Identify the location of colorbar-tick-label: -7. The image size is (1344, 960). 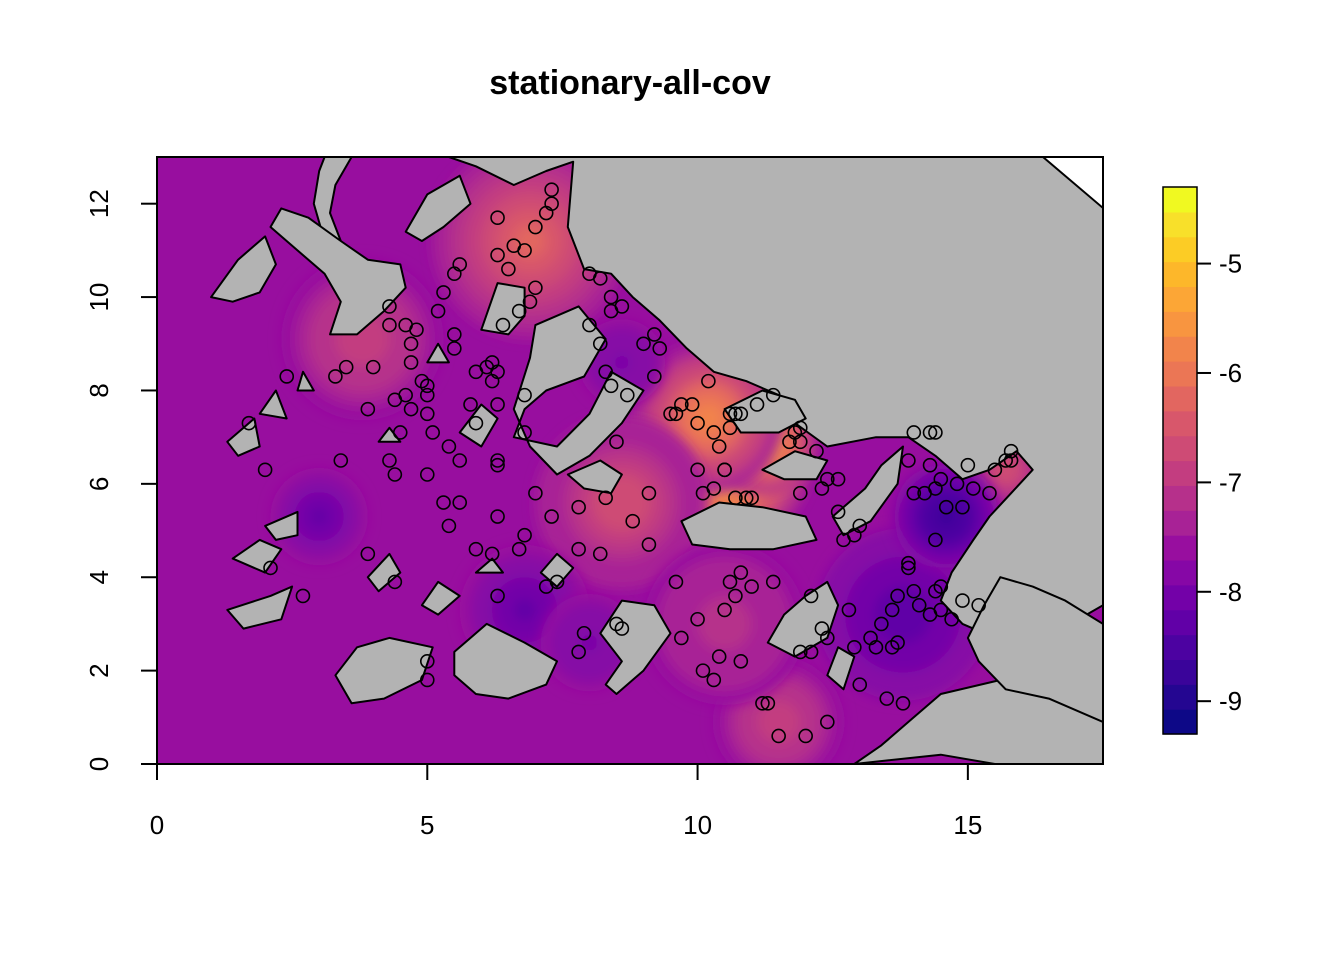
(1230, 482).